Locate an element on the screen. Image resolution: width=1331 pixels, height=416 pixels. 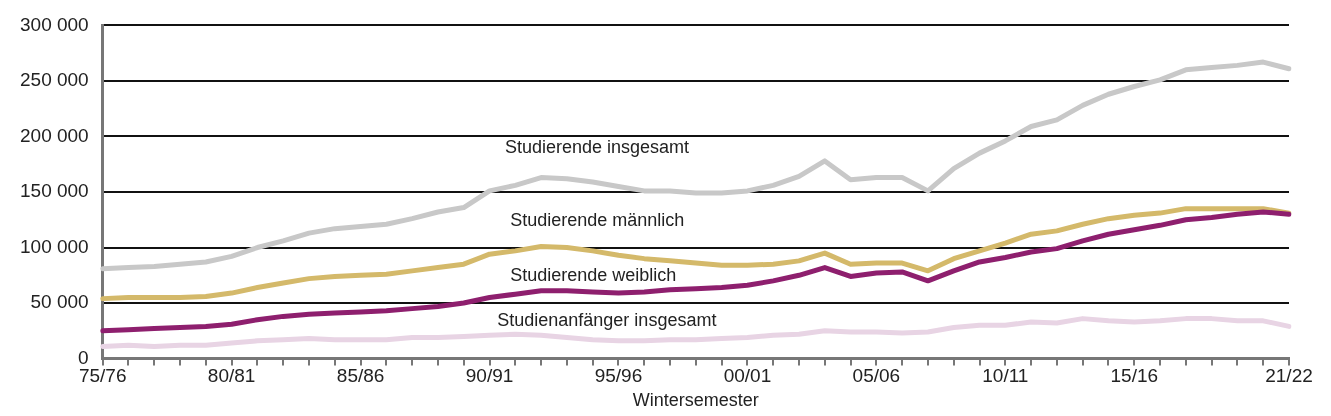
x-tick-label: 15/16 is located at coordinates (1134, 376).